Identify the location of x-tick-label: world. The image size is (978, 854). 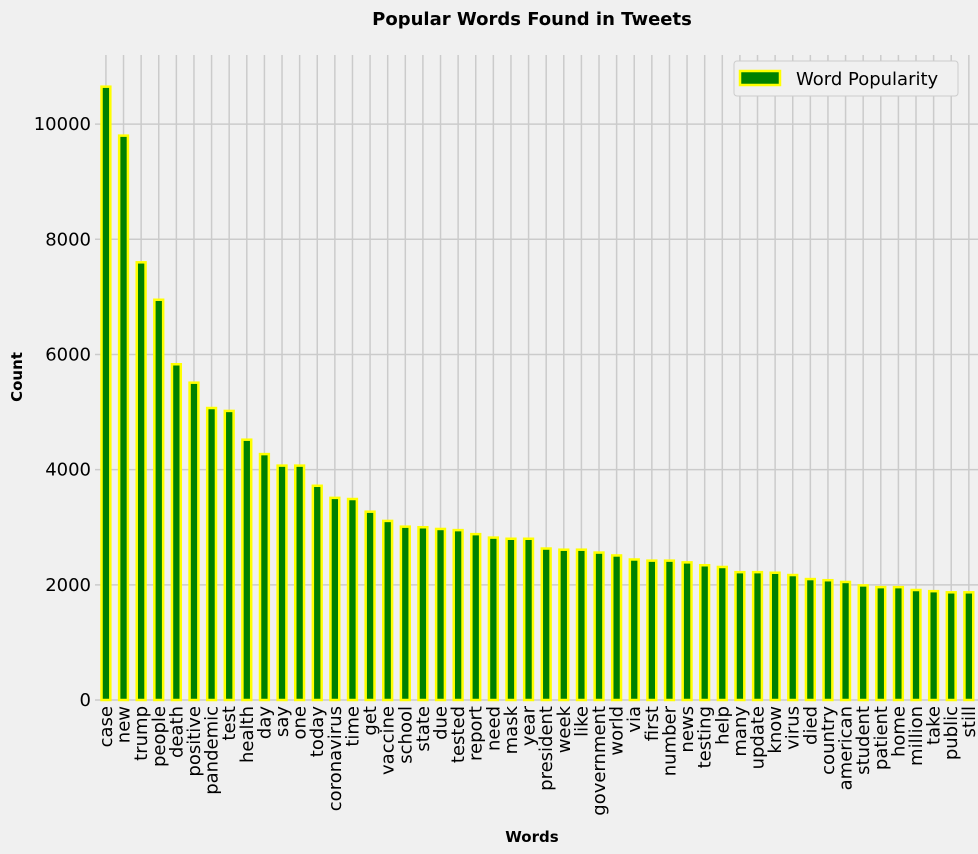
(617, 731).